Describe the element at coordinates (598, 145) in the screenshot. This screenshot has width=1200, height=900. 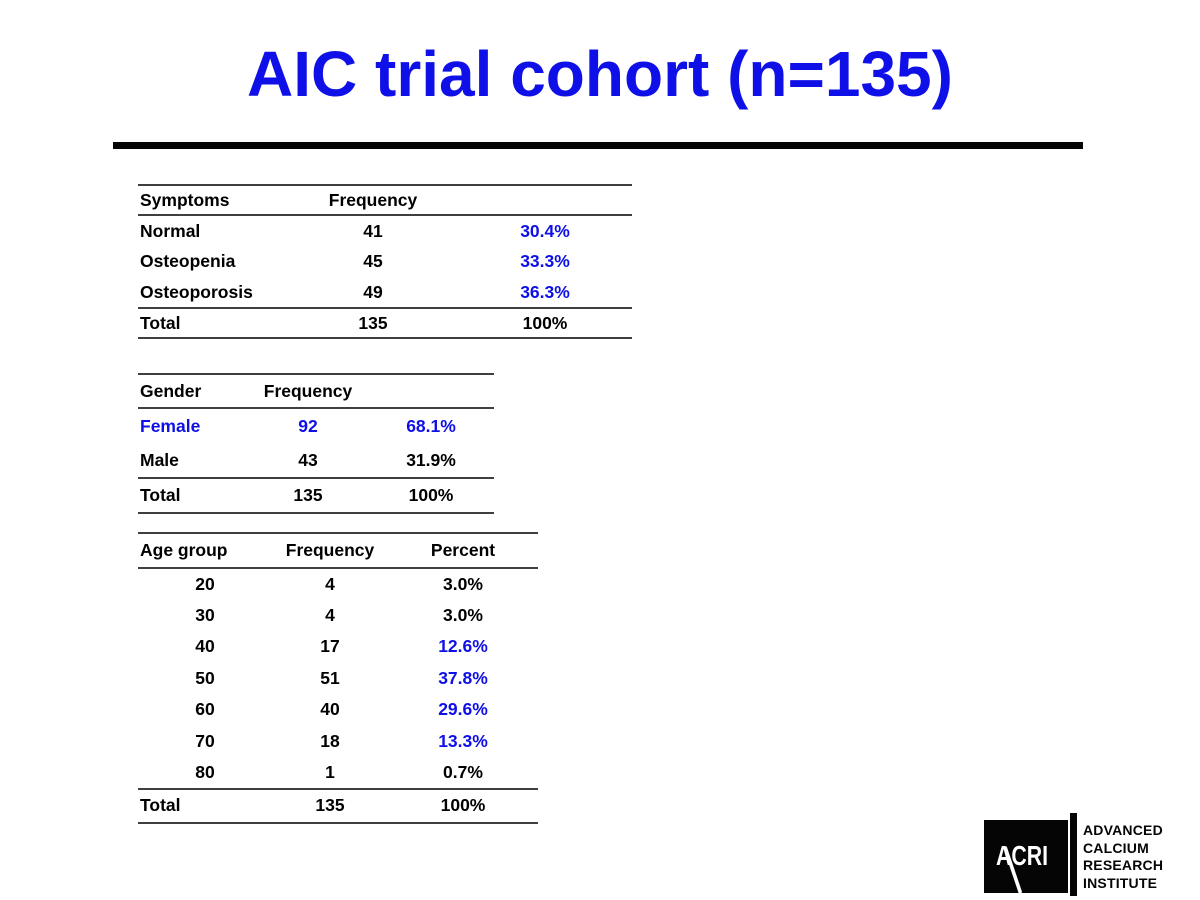
I see `title-divider` at that location.